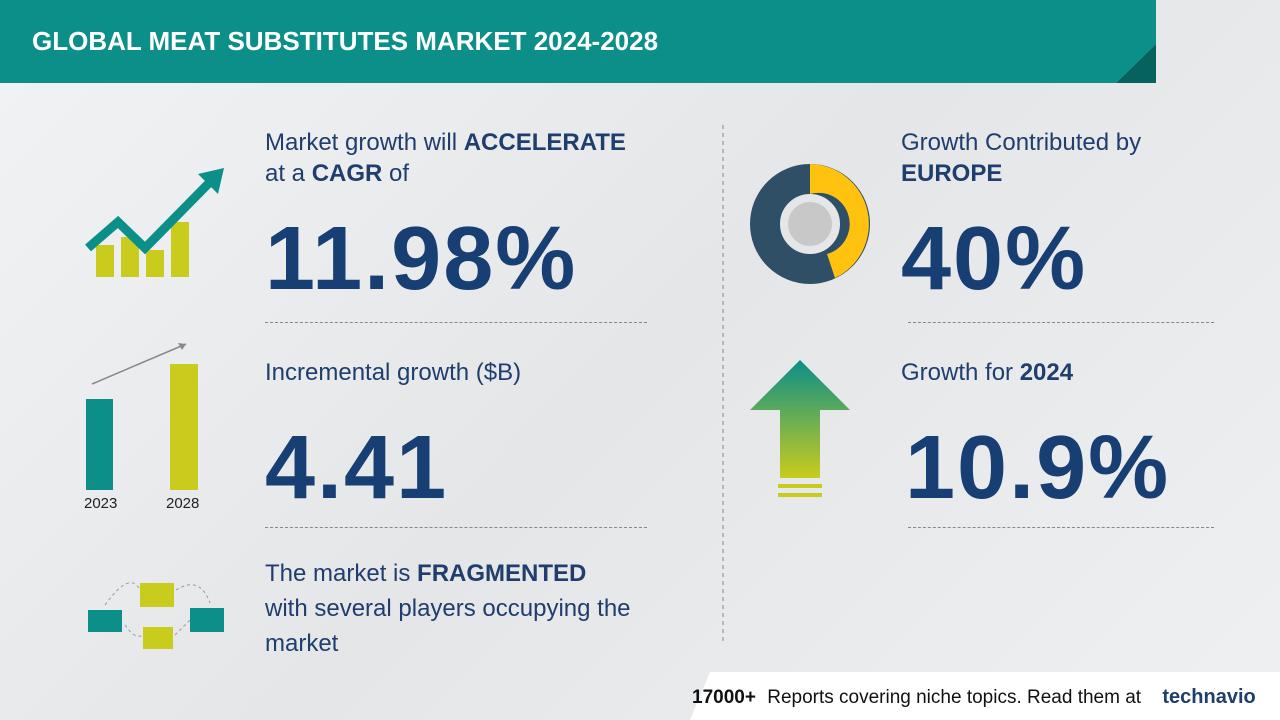  What do you see at coordinates (1021, 142) in the screenshot?
I see `text: Growth Contributed by` at bounding box center [1021, 142].